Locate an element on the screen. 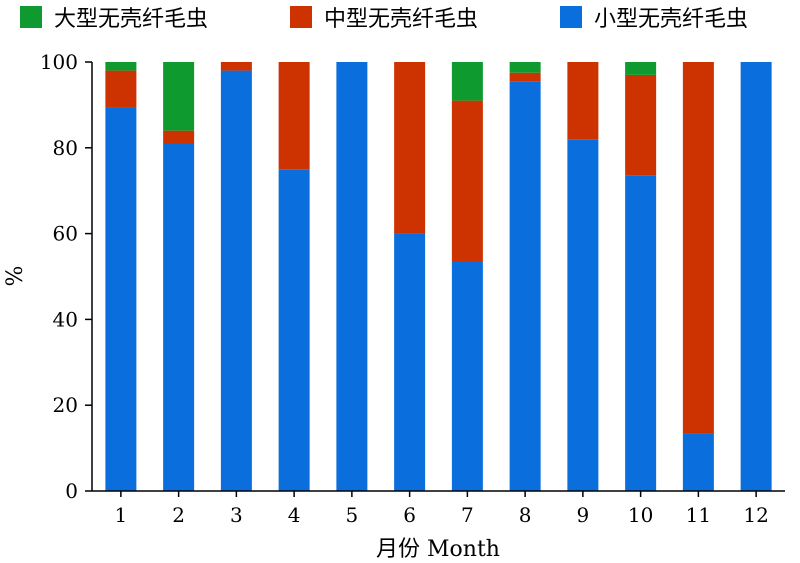  x-tick-label: 1 is located at coordinates (121, 515).